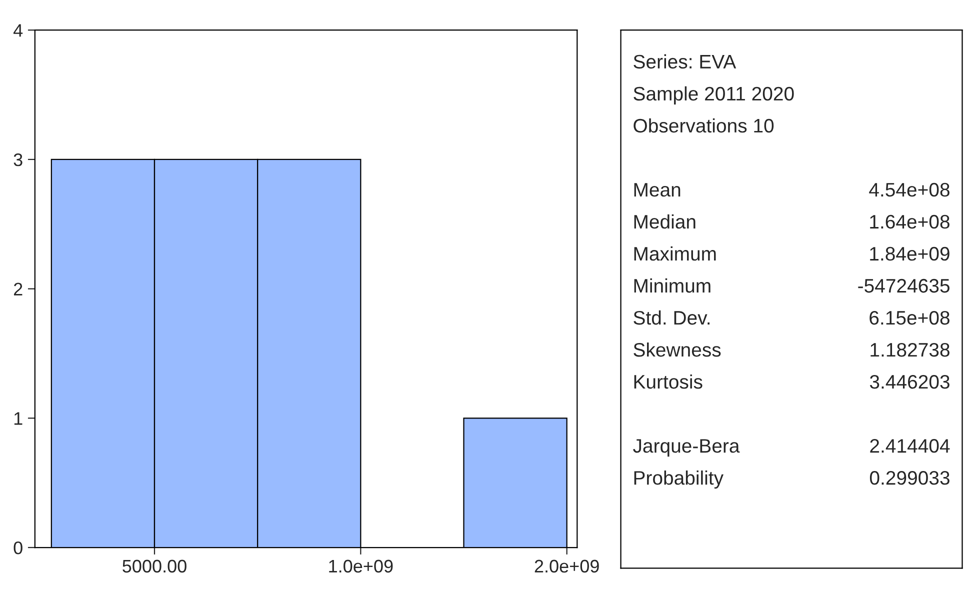  I want to click on text: Maximum, so click(675, 253).